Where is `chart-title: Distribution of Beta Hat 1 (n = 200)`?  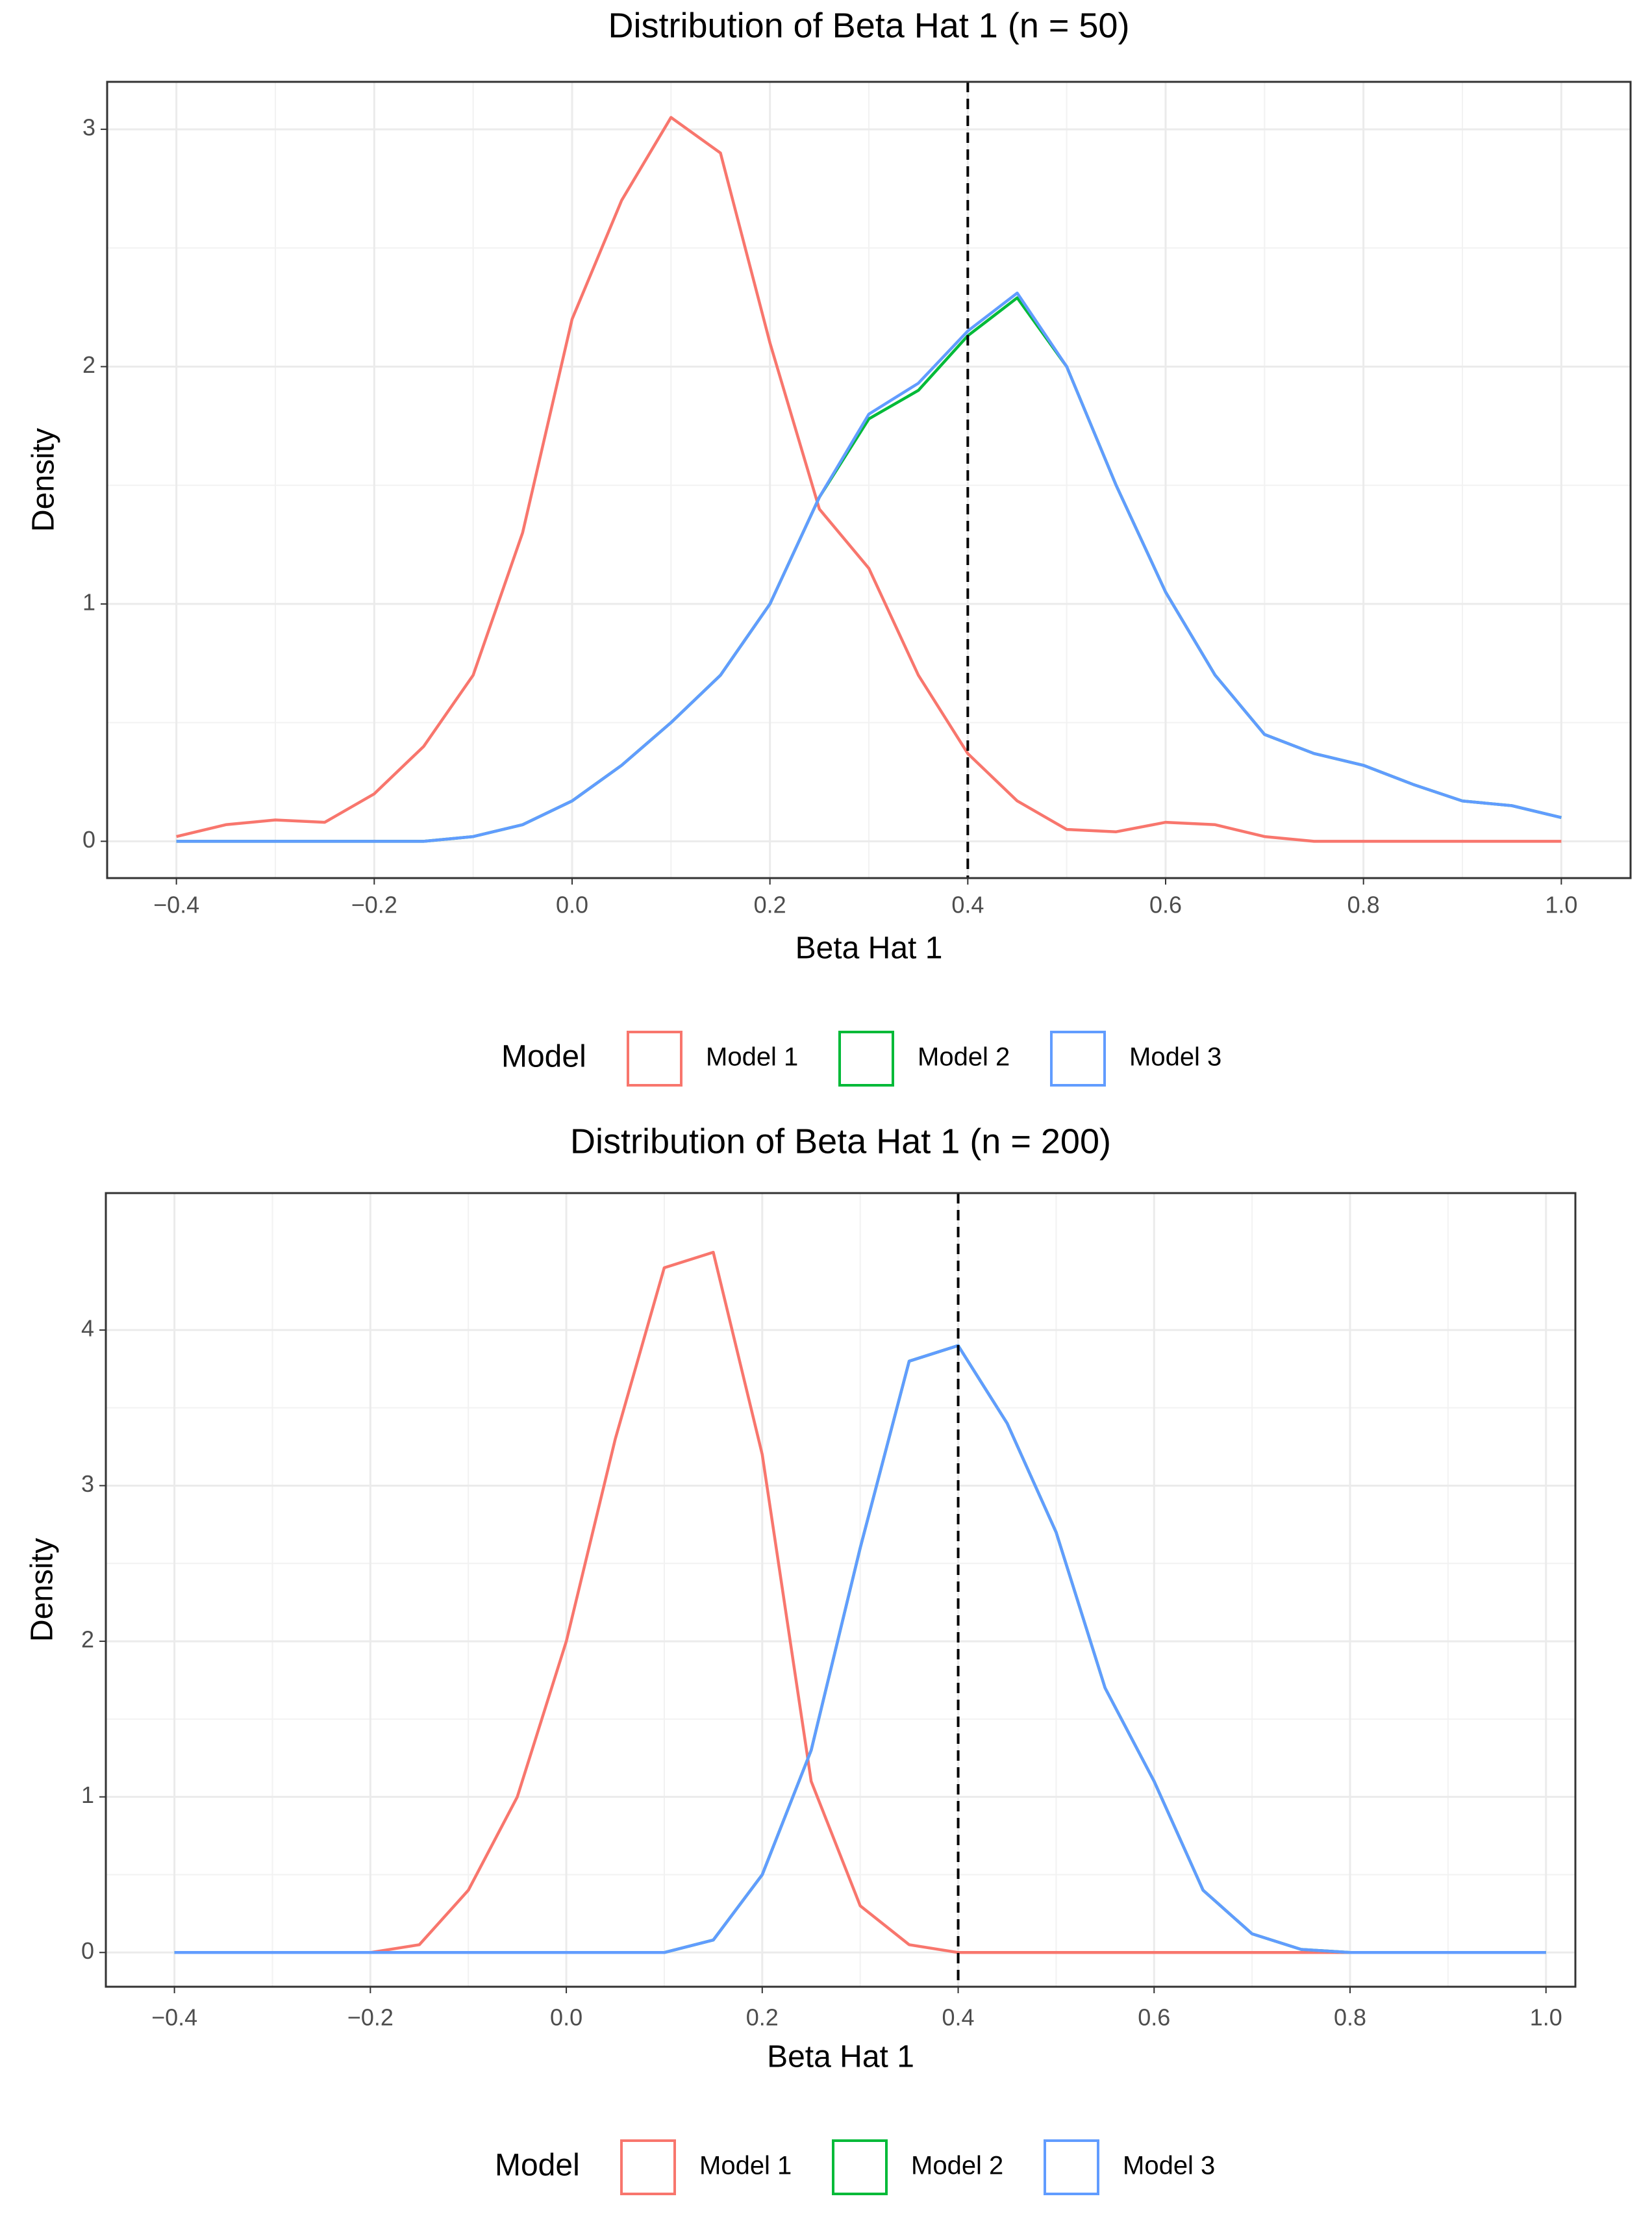 chart-title: Distribution of Beta Hat 1 (n = 200) is located at coordinates (840, 1141).